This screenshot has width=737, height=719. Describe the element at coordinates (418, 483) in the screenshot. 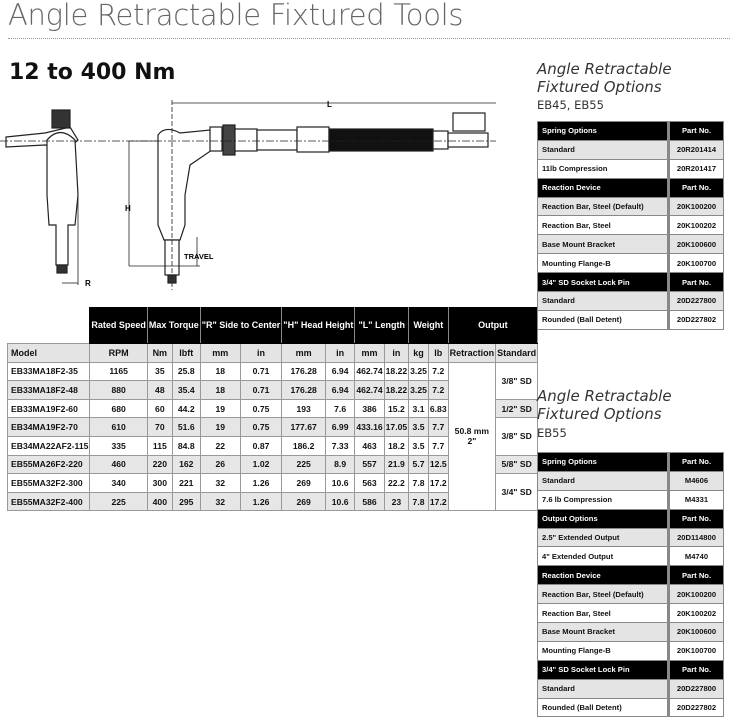

I see `value-cell: 7.8` at that location.